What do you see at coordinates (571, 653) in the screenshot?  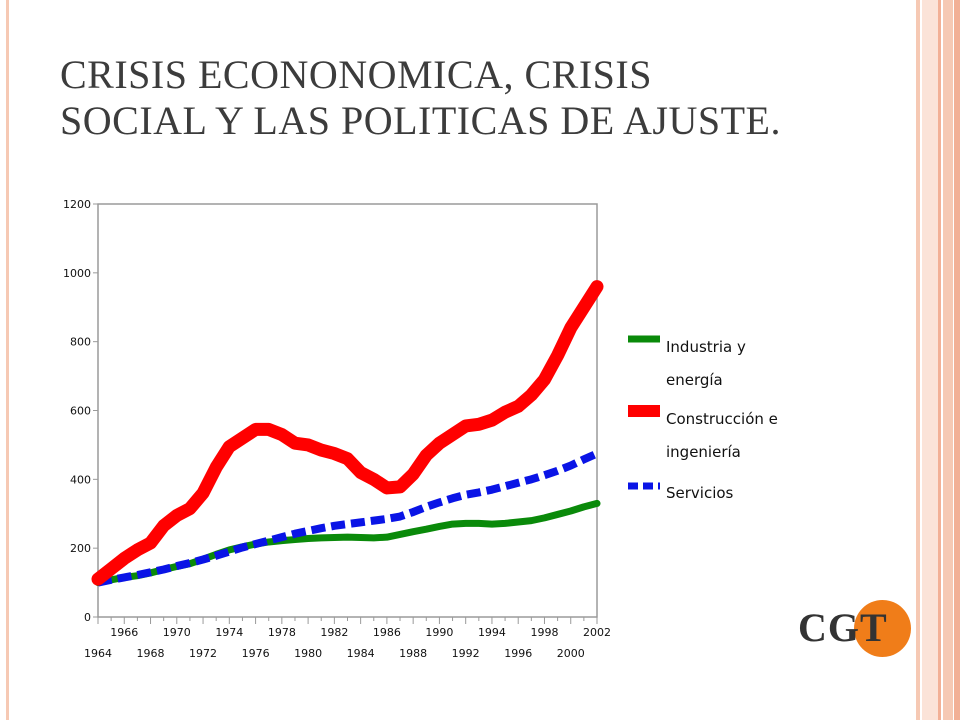 I see `x-tick-label-lower: 2000` at bounding box center [571, 653].